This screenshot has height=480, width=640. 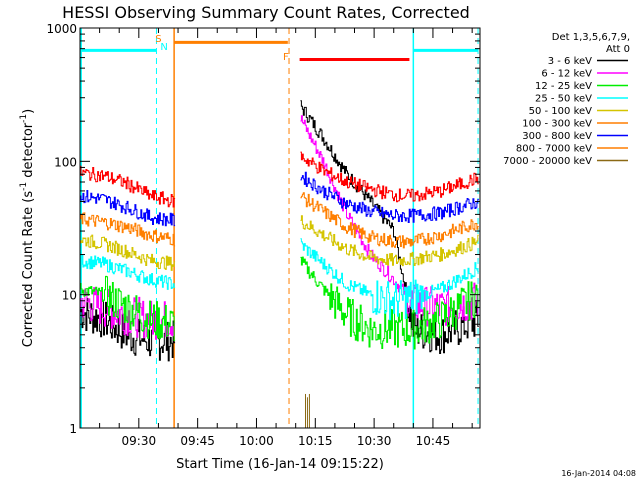 I want to click on legend-label: 3 - 6 keV, so click(x=570, y=61).